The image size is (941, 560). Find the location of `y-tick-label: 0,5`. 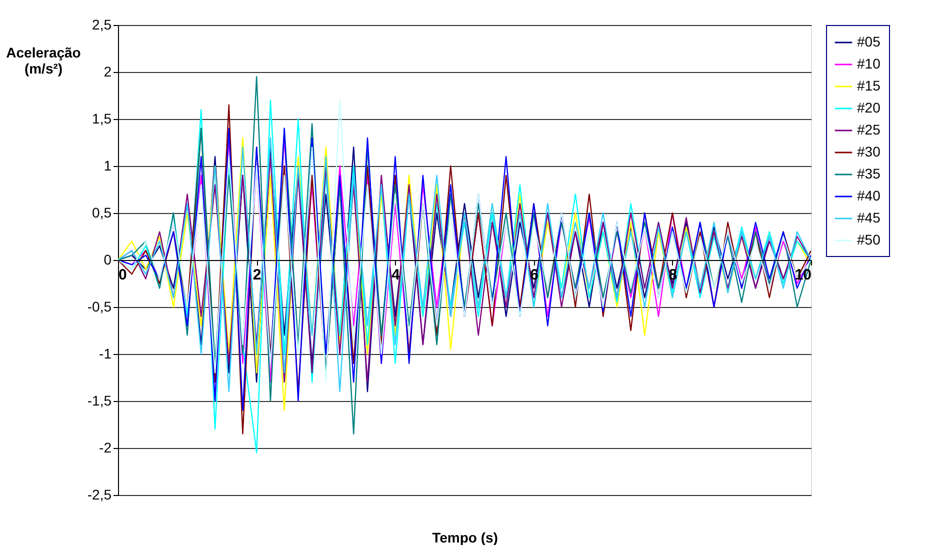

y-tick-label: 0,5 is located at coordinates (102, 212).